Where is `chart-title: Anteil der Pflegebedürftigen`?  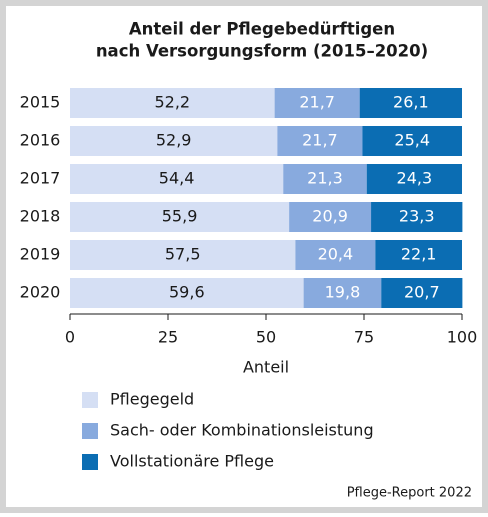 chart-title: Anteil der Pflegebedürftigen is located at coordinates (262, 29).